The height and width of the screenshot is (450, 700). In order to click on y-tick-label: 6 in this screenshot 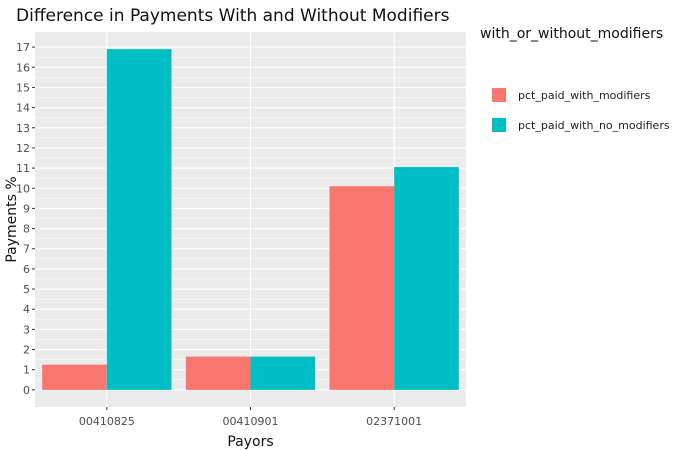, I will do `click(26, 269)`.